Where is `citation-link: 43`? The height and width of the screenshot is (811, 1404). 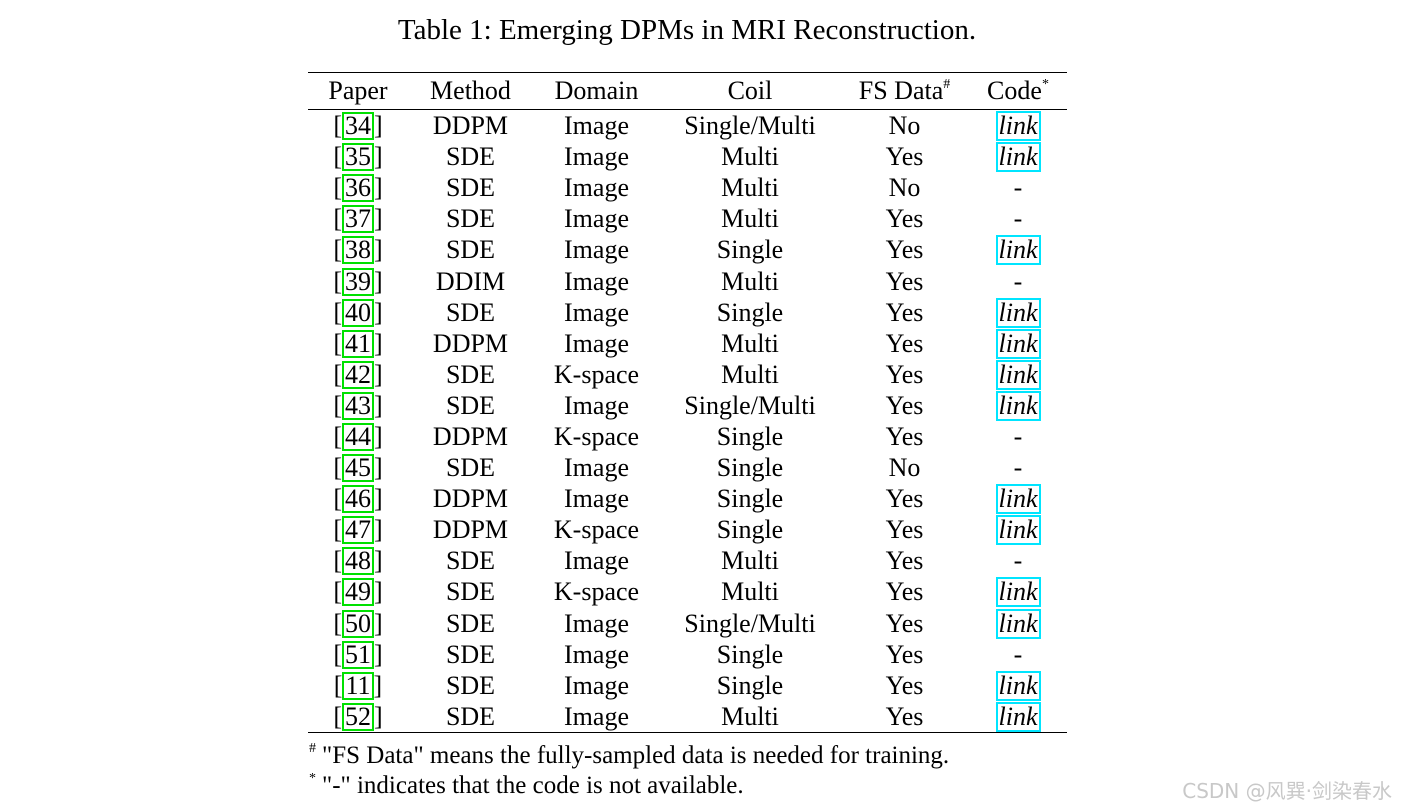
citation-link: 43 is located at coordinates (358, 405).